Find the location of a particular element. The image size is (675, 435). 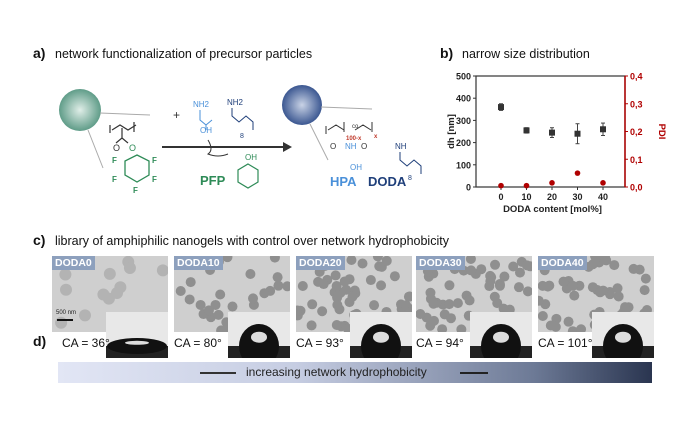

panel-b-label: b) is located at coordinates (447, 53).